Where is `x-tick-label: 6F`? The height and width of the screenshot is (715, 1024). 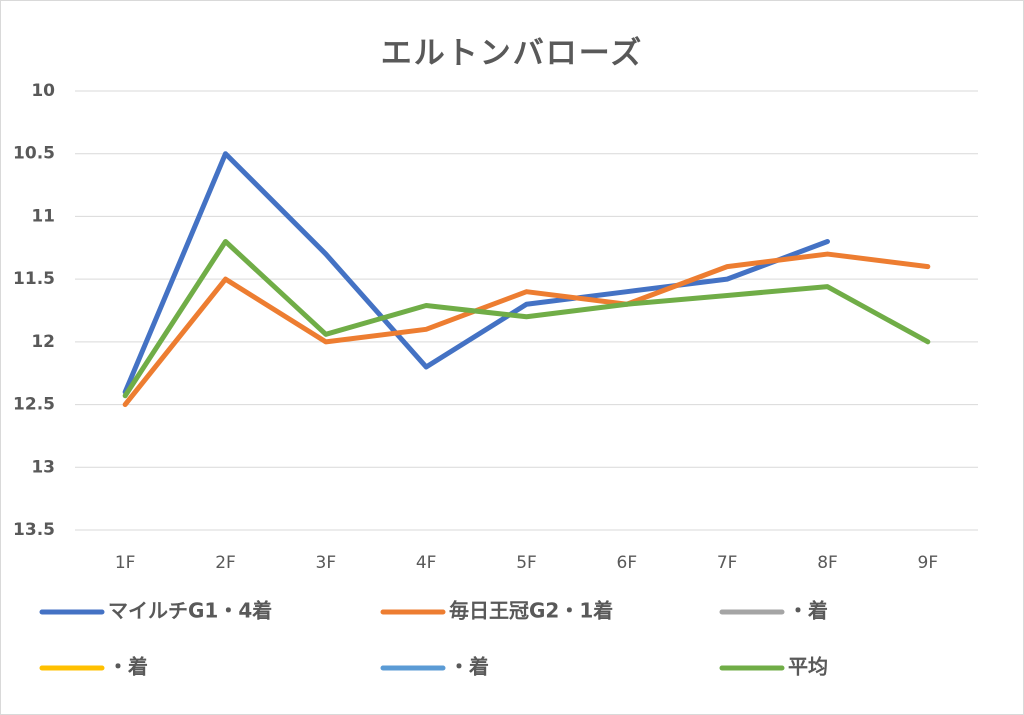
x-tick-label: 6F is located at coordinates (627, 563).